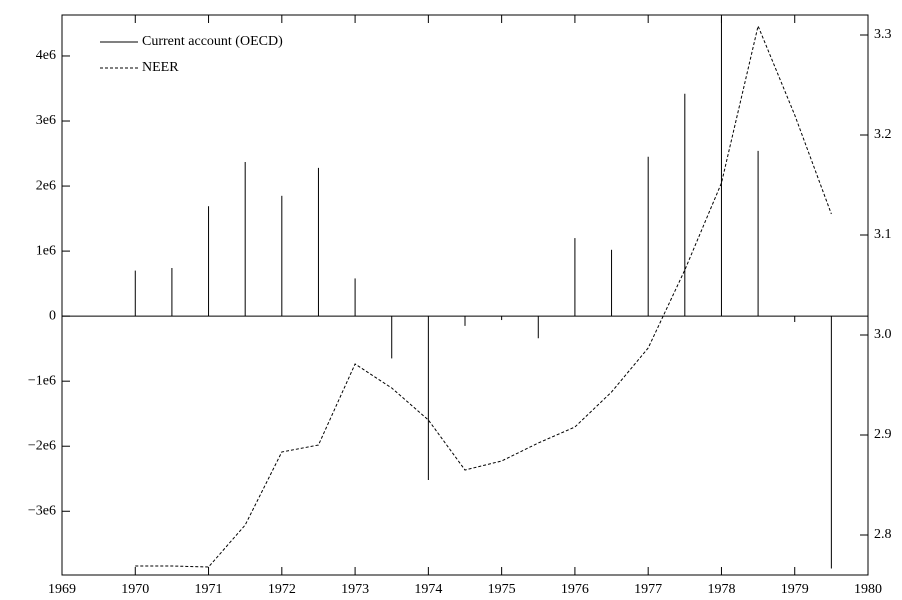 Image resolution: width=902 pixels, height=600 pixels. Describe the element at coordinates (883, 334) in the screenshot. I see `y2-tick-label: 3.0` at that location.